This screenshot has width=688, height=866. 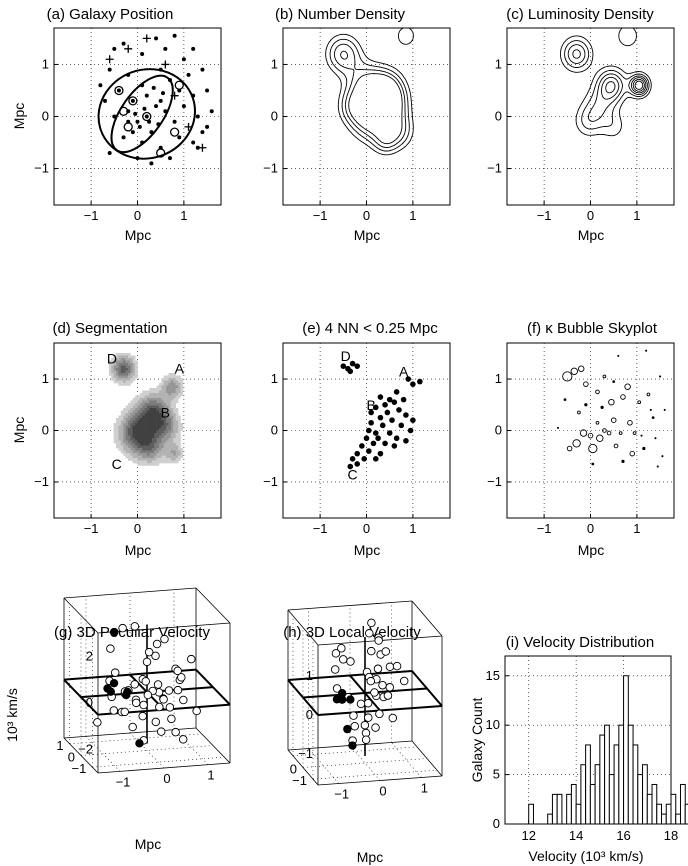 What do you see at coordinates (165, 64) in the screenshot?
I see `galaxy-cross` at bounding box center [165, 64].